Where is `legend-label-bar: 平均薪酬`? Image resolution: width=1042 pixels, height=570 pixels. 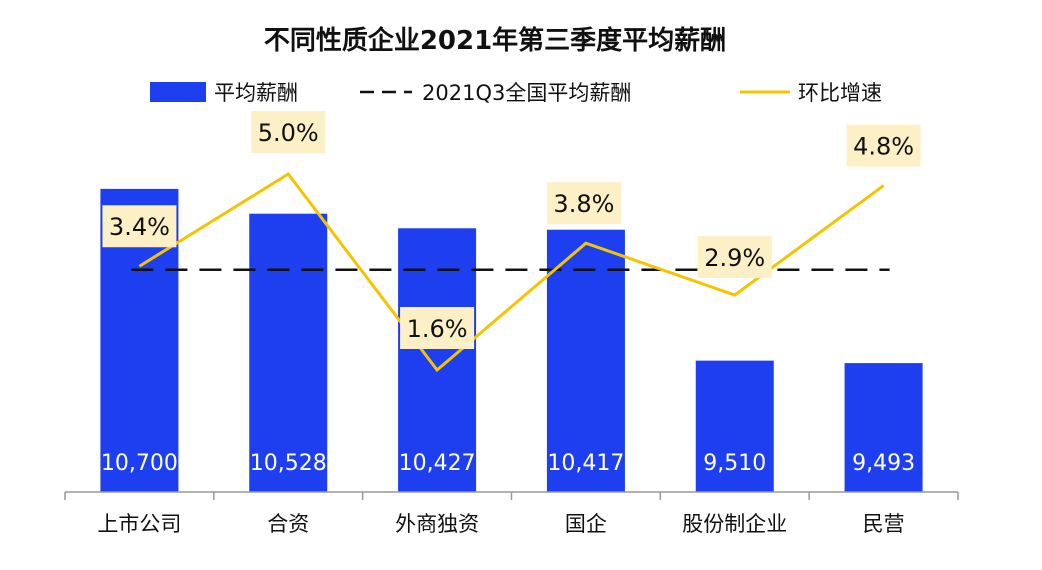 legend-label-bar: 平均薪酬 is located at coordinates (256, 93).